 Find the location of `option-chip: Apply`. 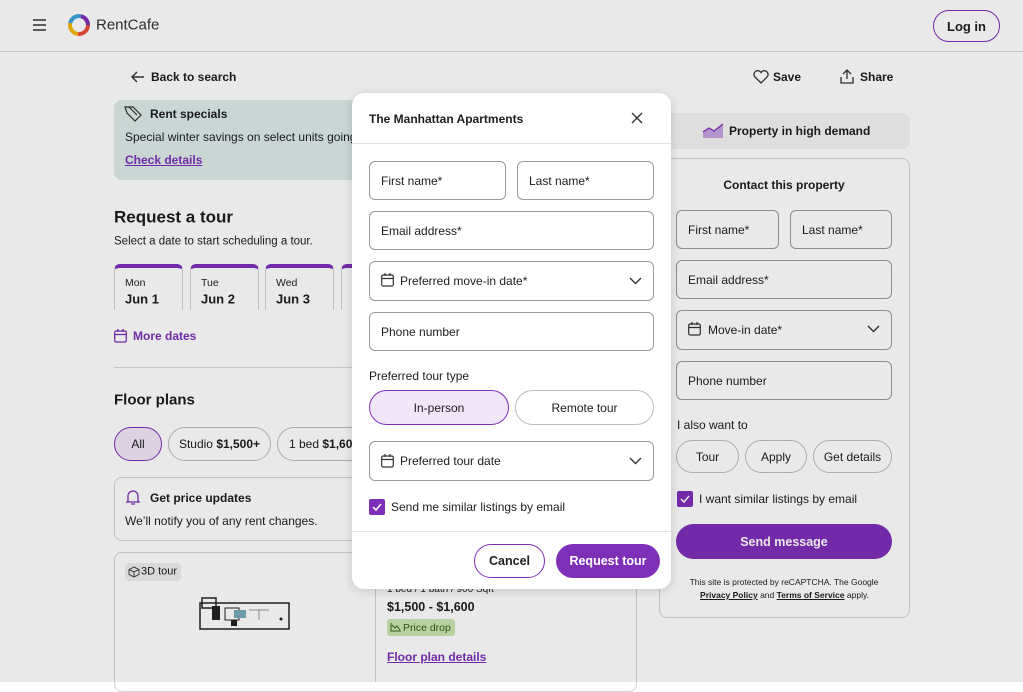

option-chip: Apply is located at coordinates (776, 456).